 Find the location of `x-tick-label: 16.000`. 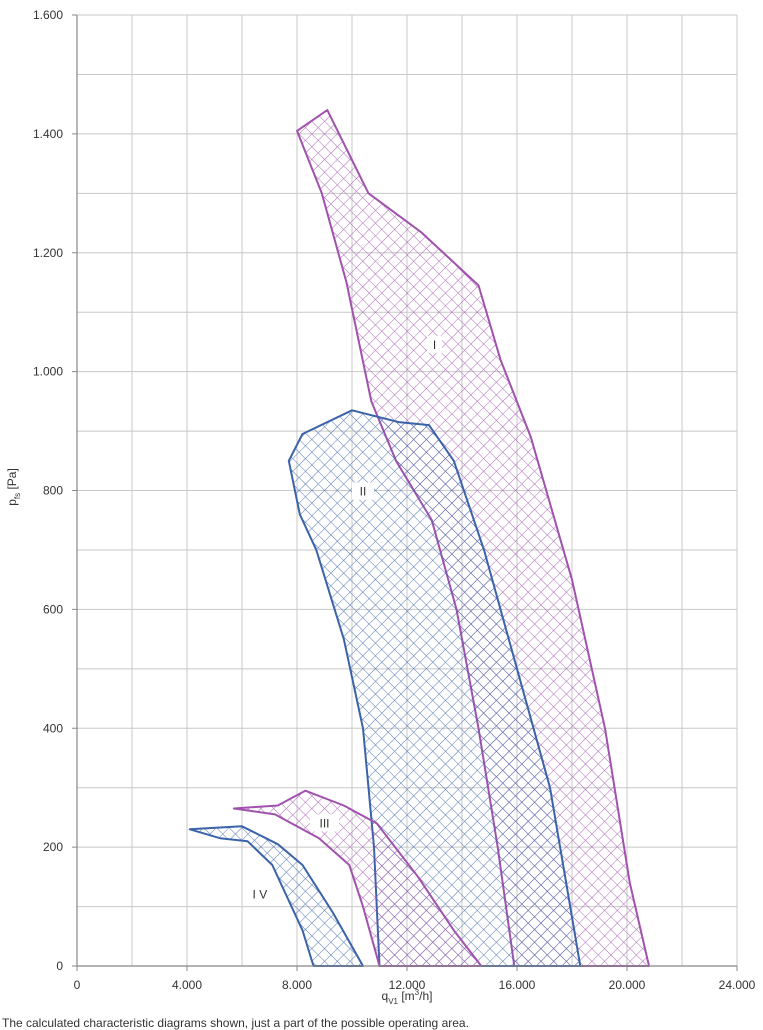

x-tick-label: 16.000 is located at coordinates (517, 985).